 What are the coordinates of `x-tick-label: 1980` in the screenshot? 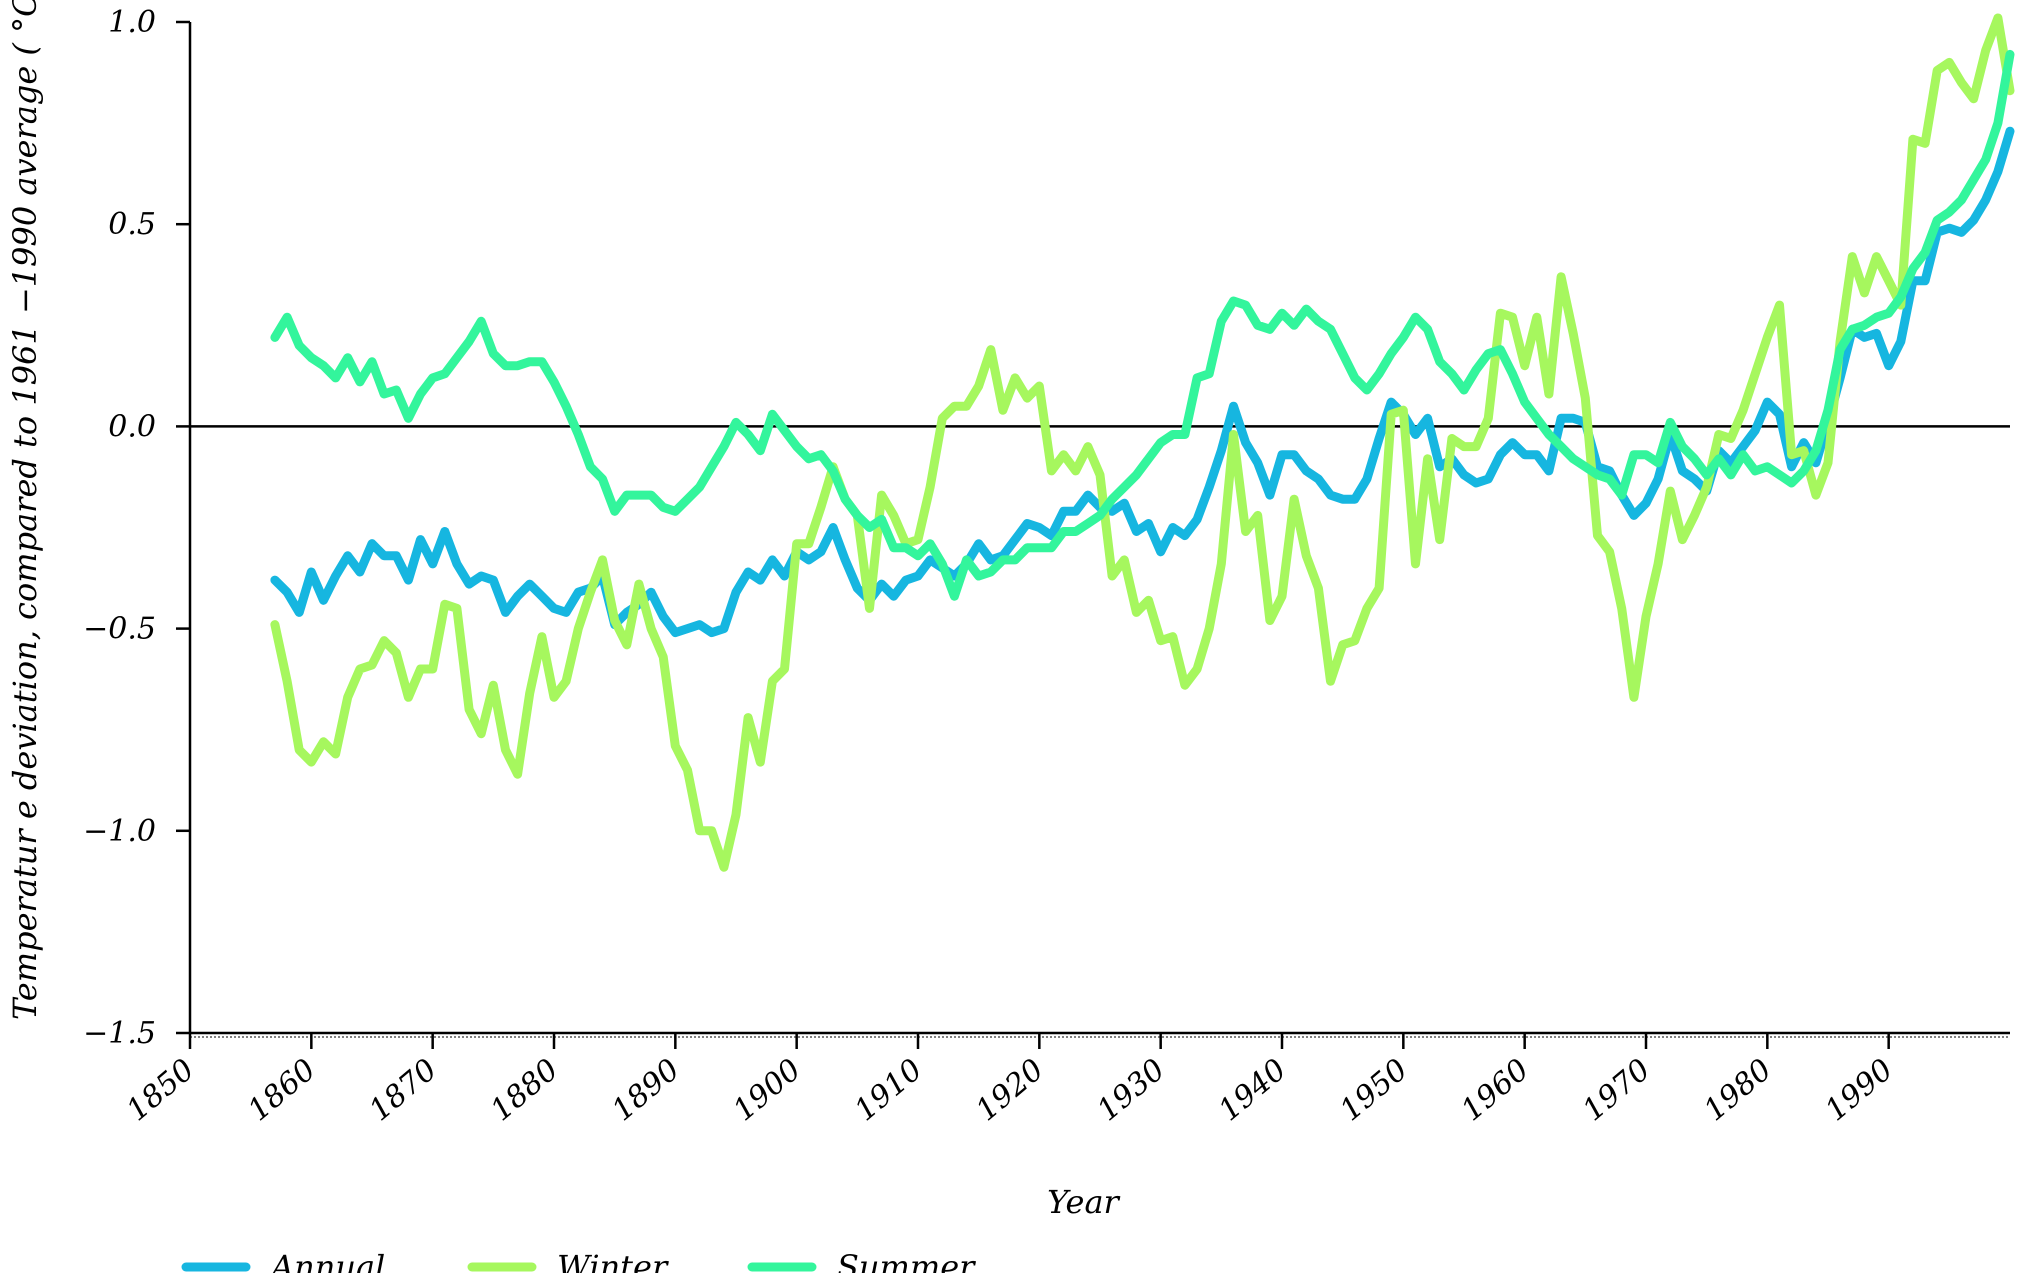 It's located at (1737, 1090).